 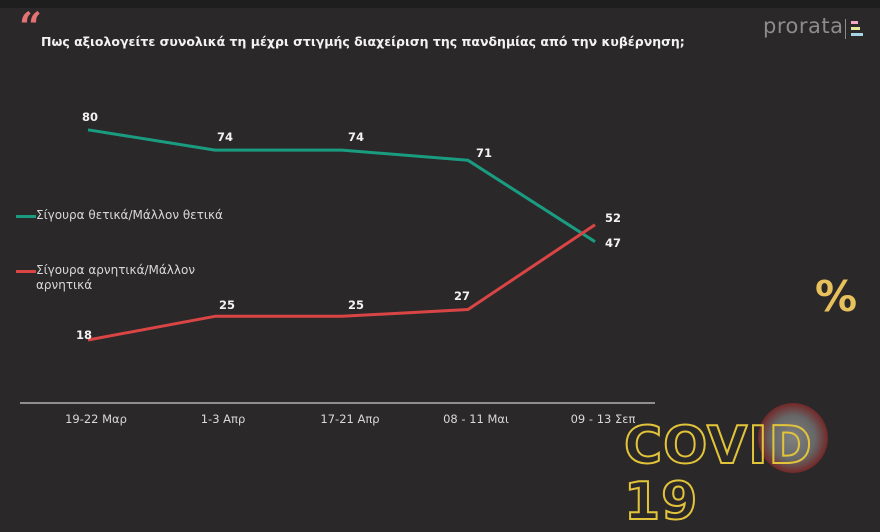 I want to click on x-tick-label: 17-21 Απρ, so click(x=350, y=419).